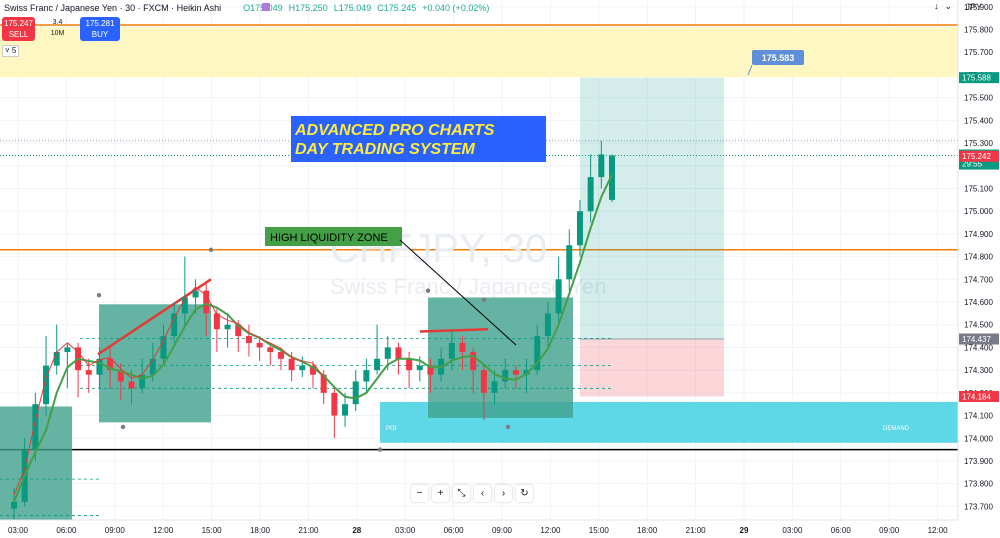 The width and height of the screenshot is (1000, 538). What do you see at coordinates (978, 52) in the screenshot?
I see `price-tick-label: 175.700` at bounding box center [978, 52].